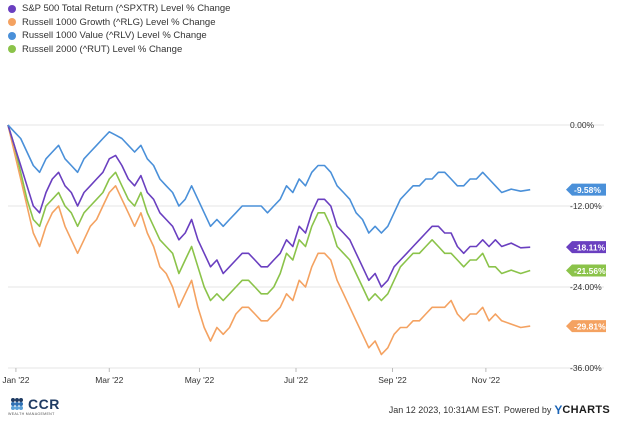  What do you see at coordinates (12, 49) in the screenshot?
I see `legend-swatch-rut` at bounding box center [12, 49].